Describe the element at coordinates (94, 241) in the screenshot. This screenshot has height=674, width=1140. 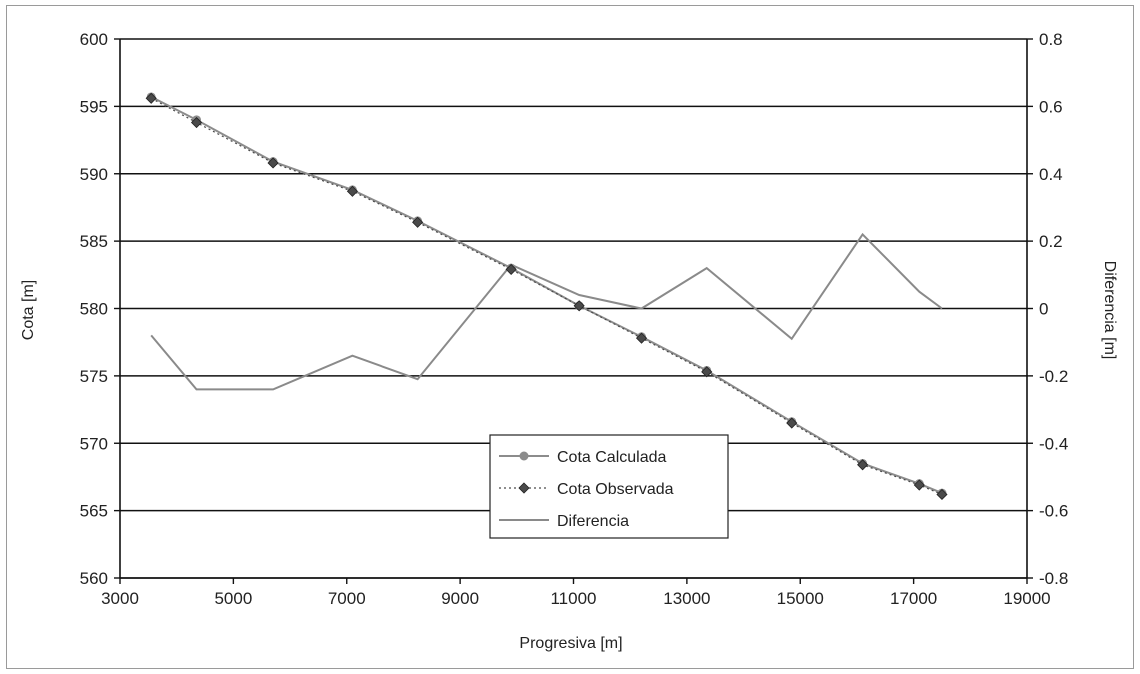
I see `y-tick-label: 585` at that location.